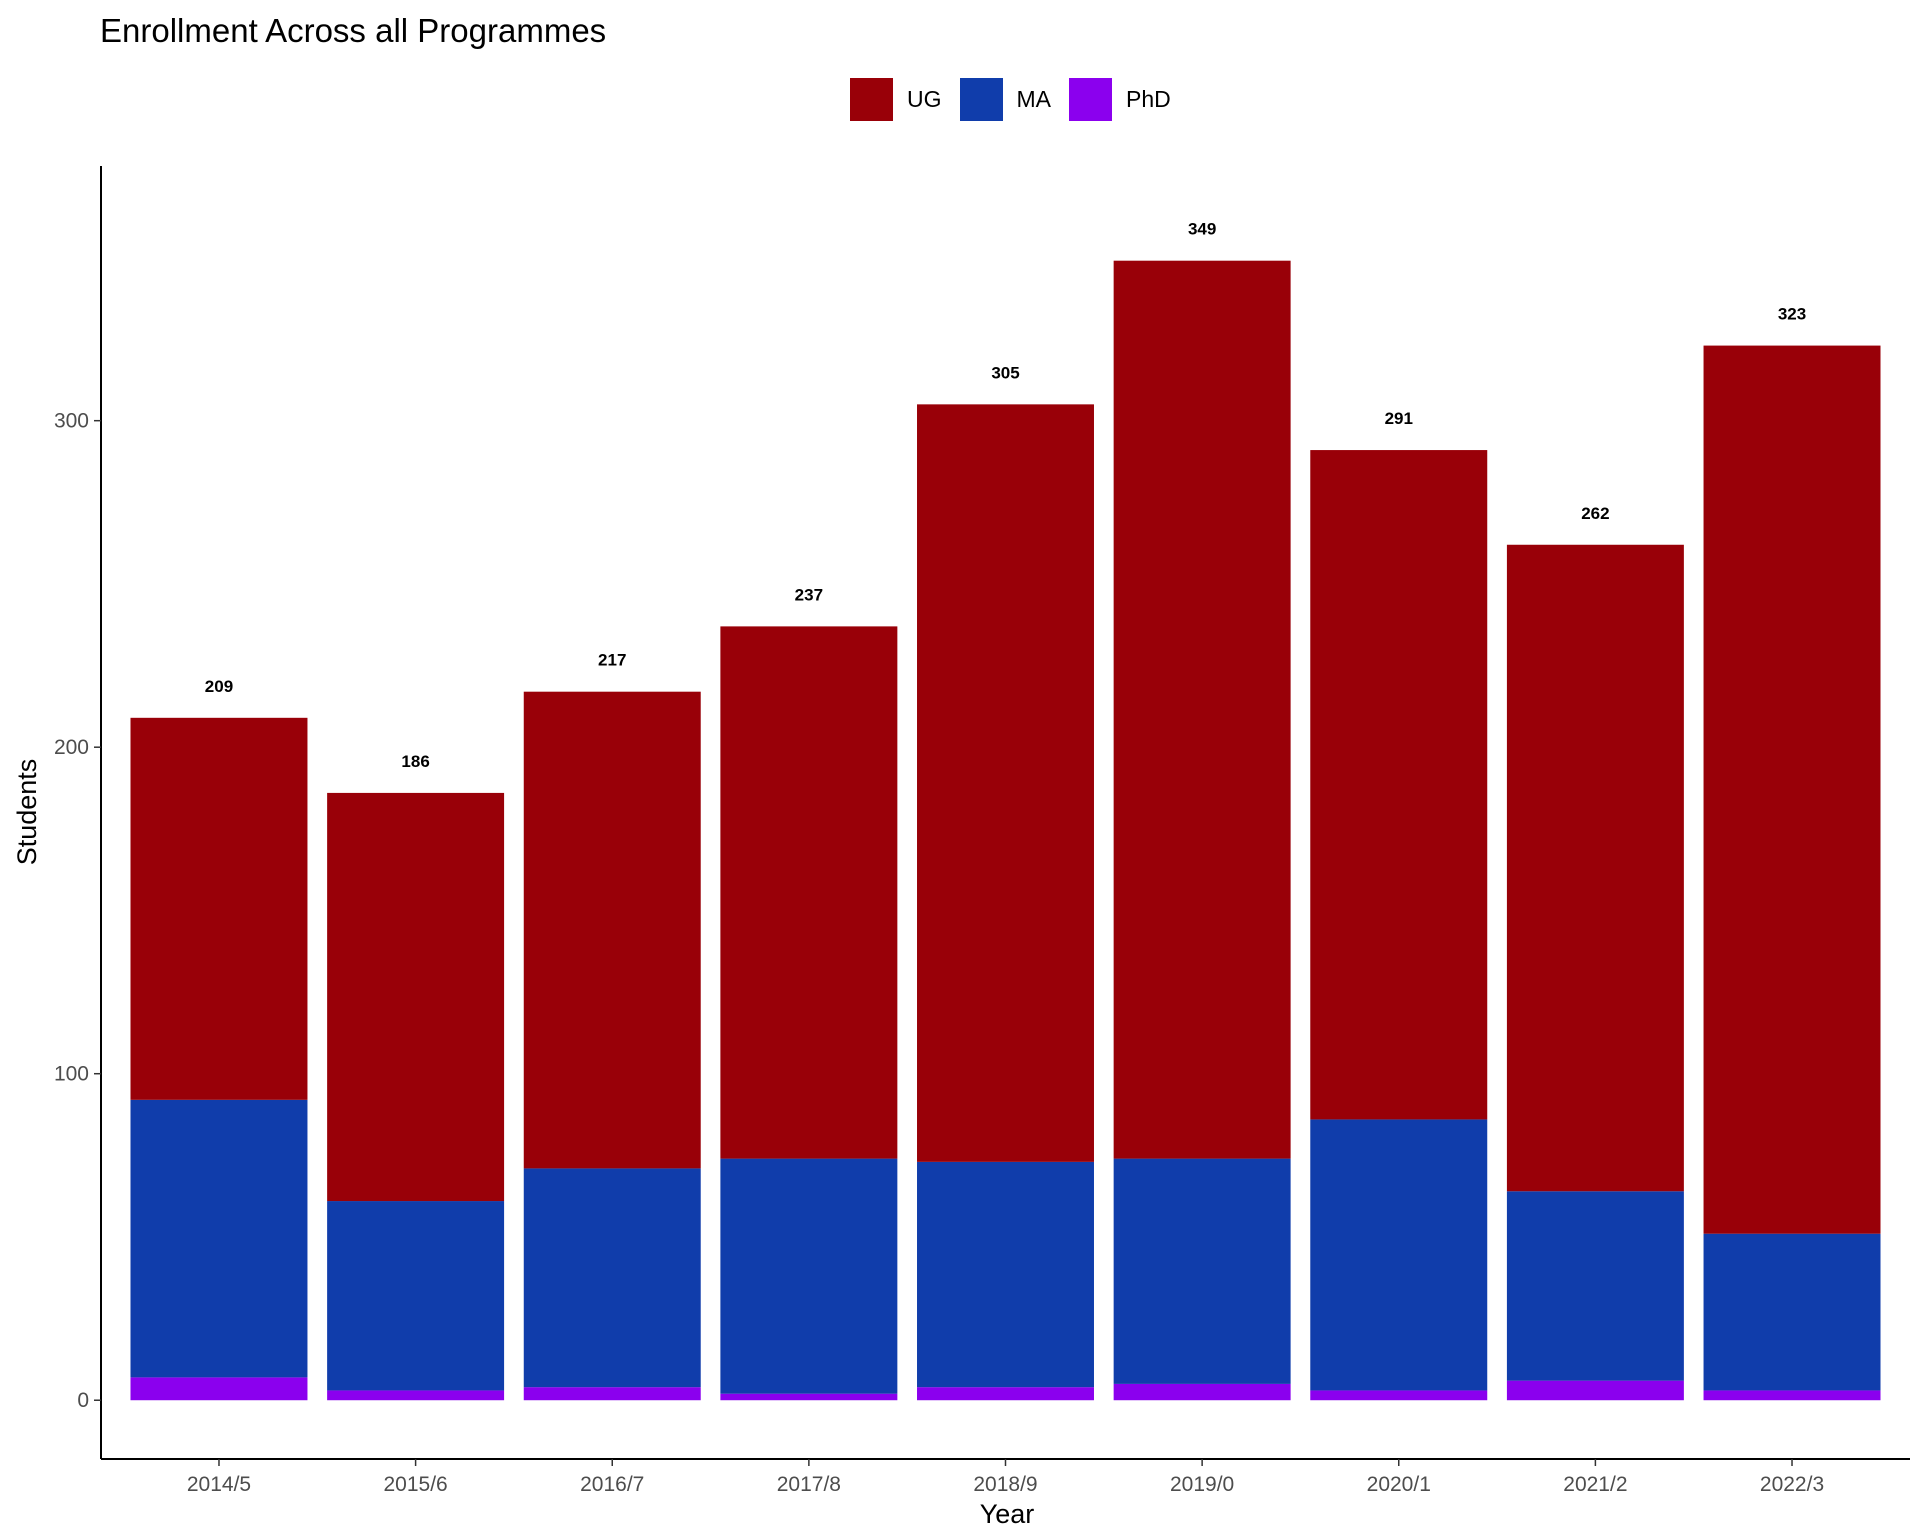 The image size is (1920, 1536). Describe the element at coordinates (809, 594) in the screenshot. I see `total-label-2017-8: 237` at that location.